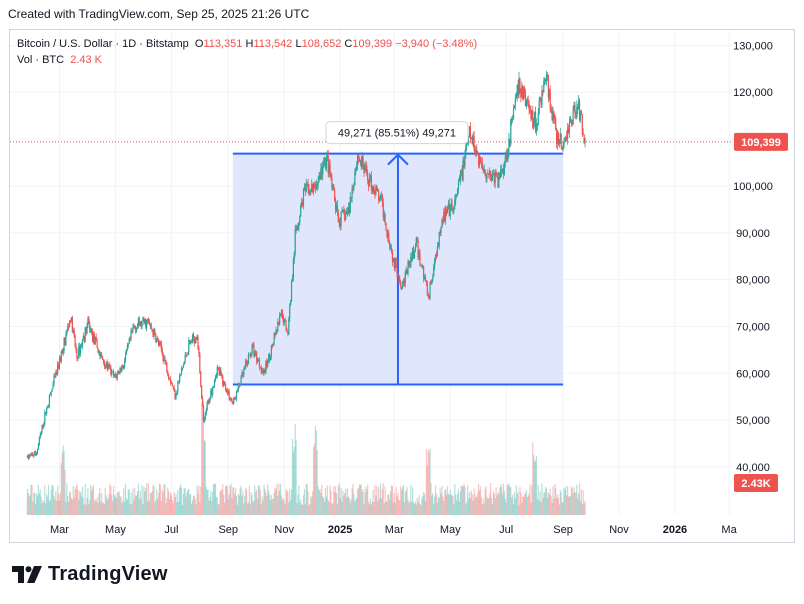 This screenshot has width=804, height=604. I want to click on time-tick-label: Sep, so click(563, 530).